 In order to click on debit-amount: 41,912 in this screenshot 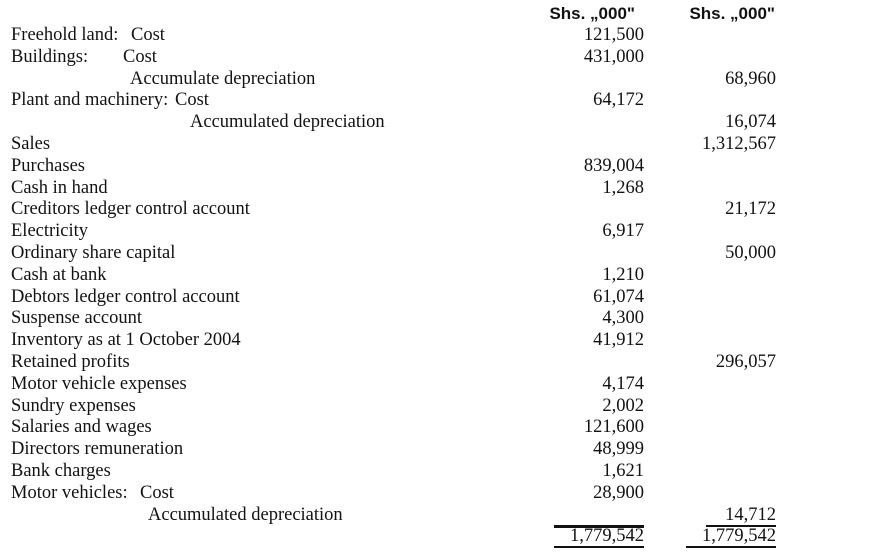, I will do `click(618, 340)`.